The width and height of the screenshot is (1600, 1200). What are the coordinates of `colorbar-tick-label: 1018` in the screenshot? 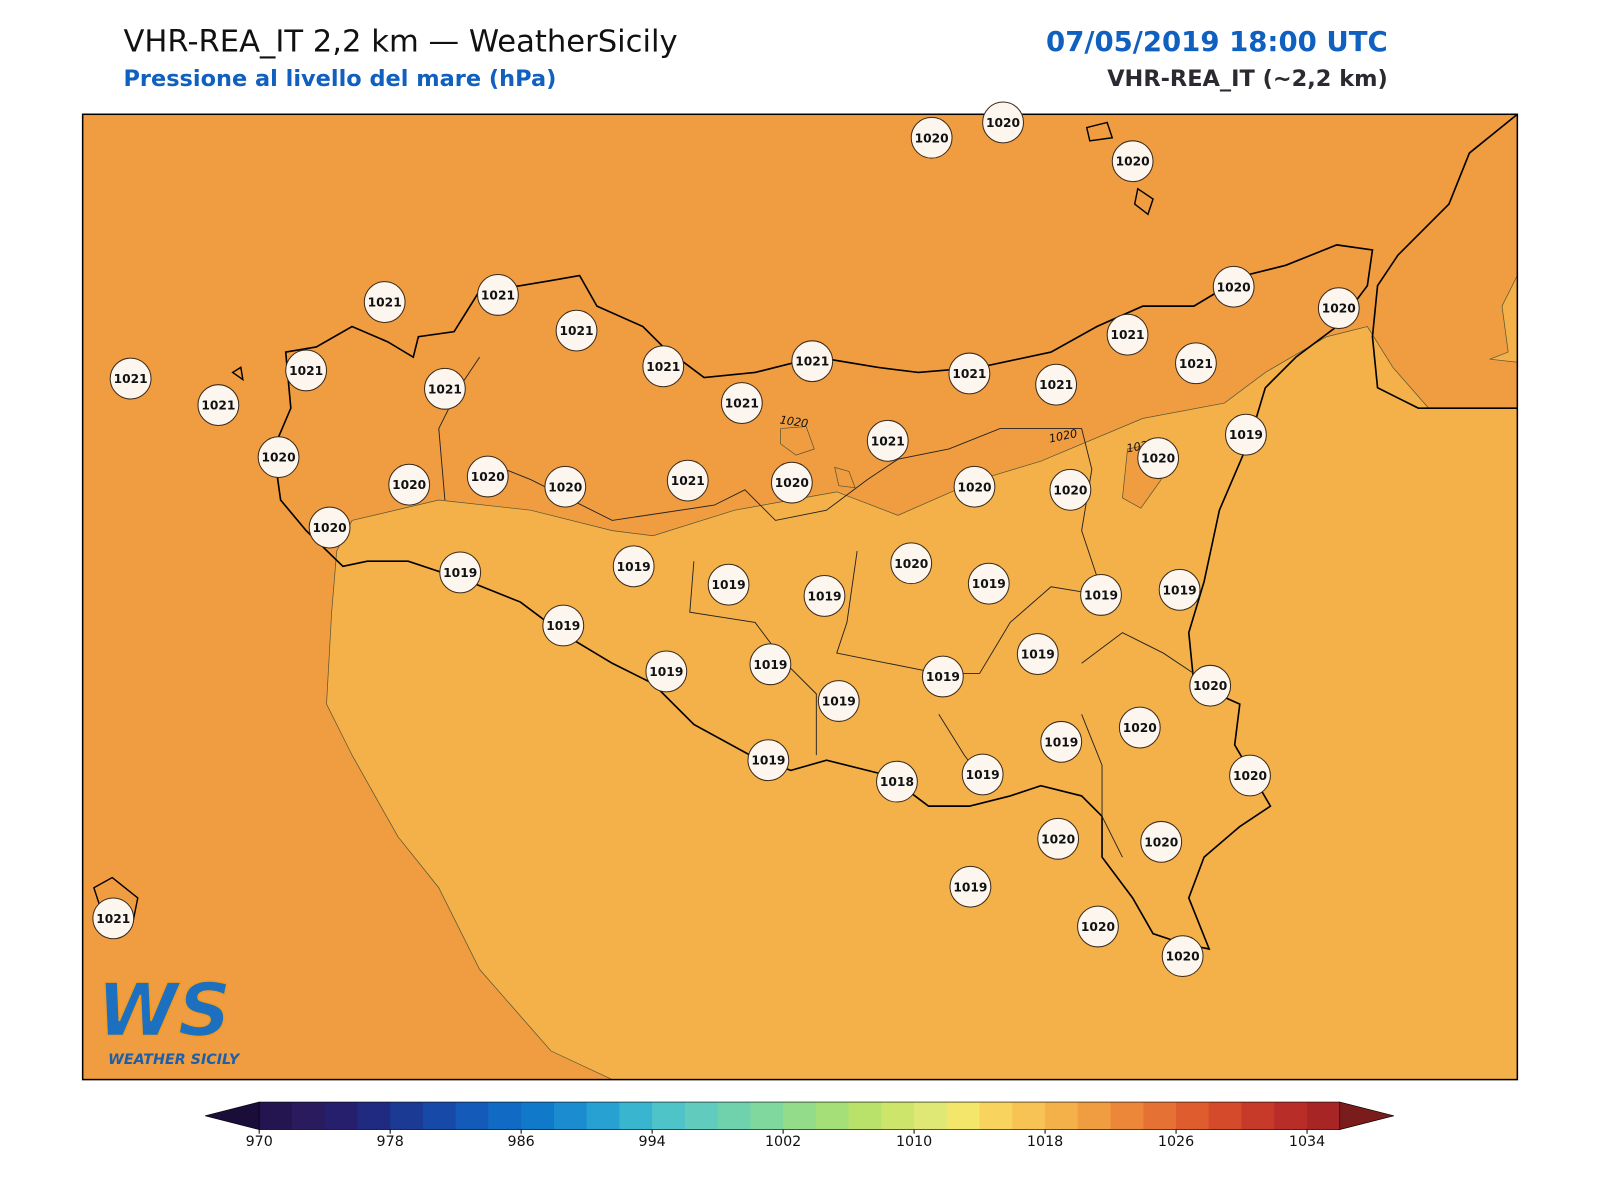 It's located at (1045, 1142).